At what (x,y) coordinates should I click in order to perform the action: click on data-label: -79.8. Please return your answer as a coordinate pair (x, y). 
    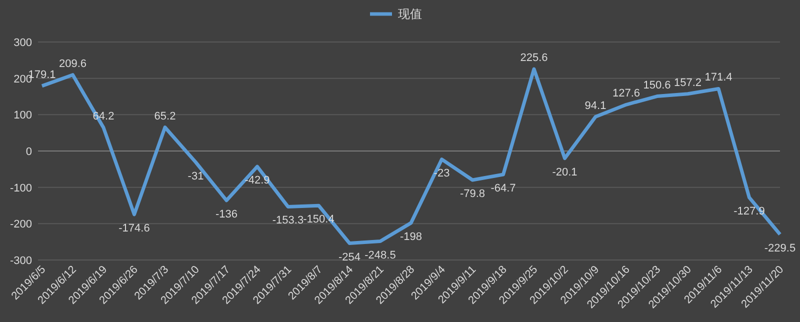
    Looking at the image, I should click on (473, 194).